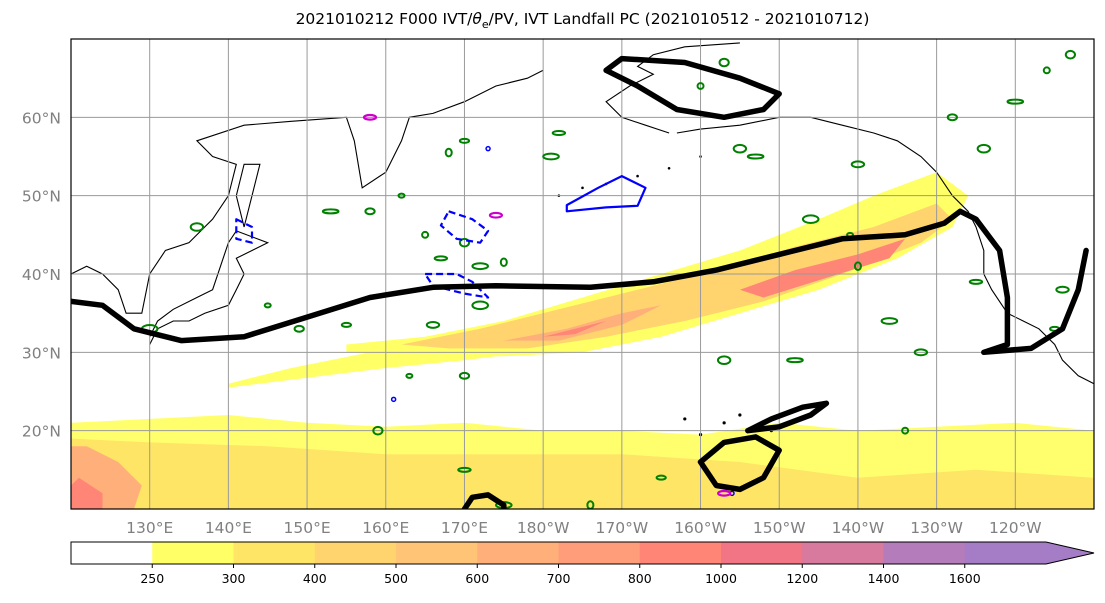 The width and height of the screenshot is (1105, 603). I want to click on lon-label-140: 140°E, so click(228, 528).